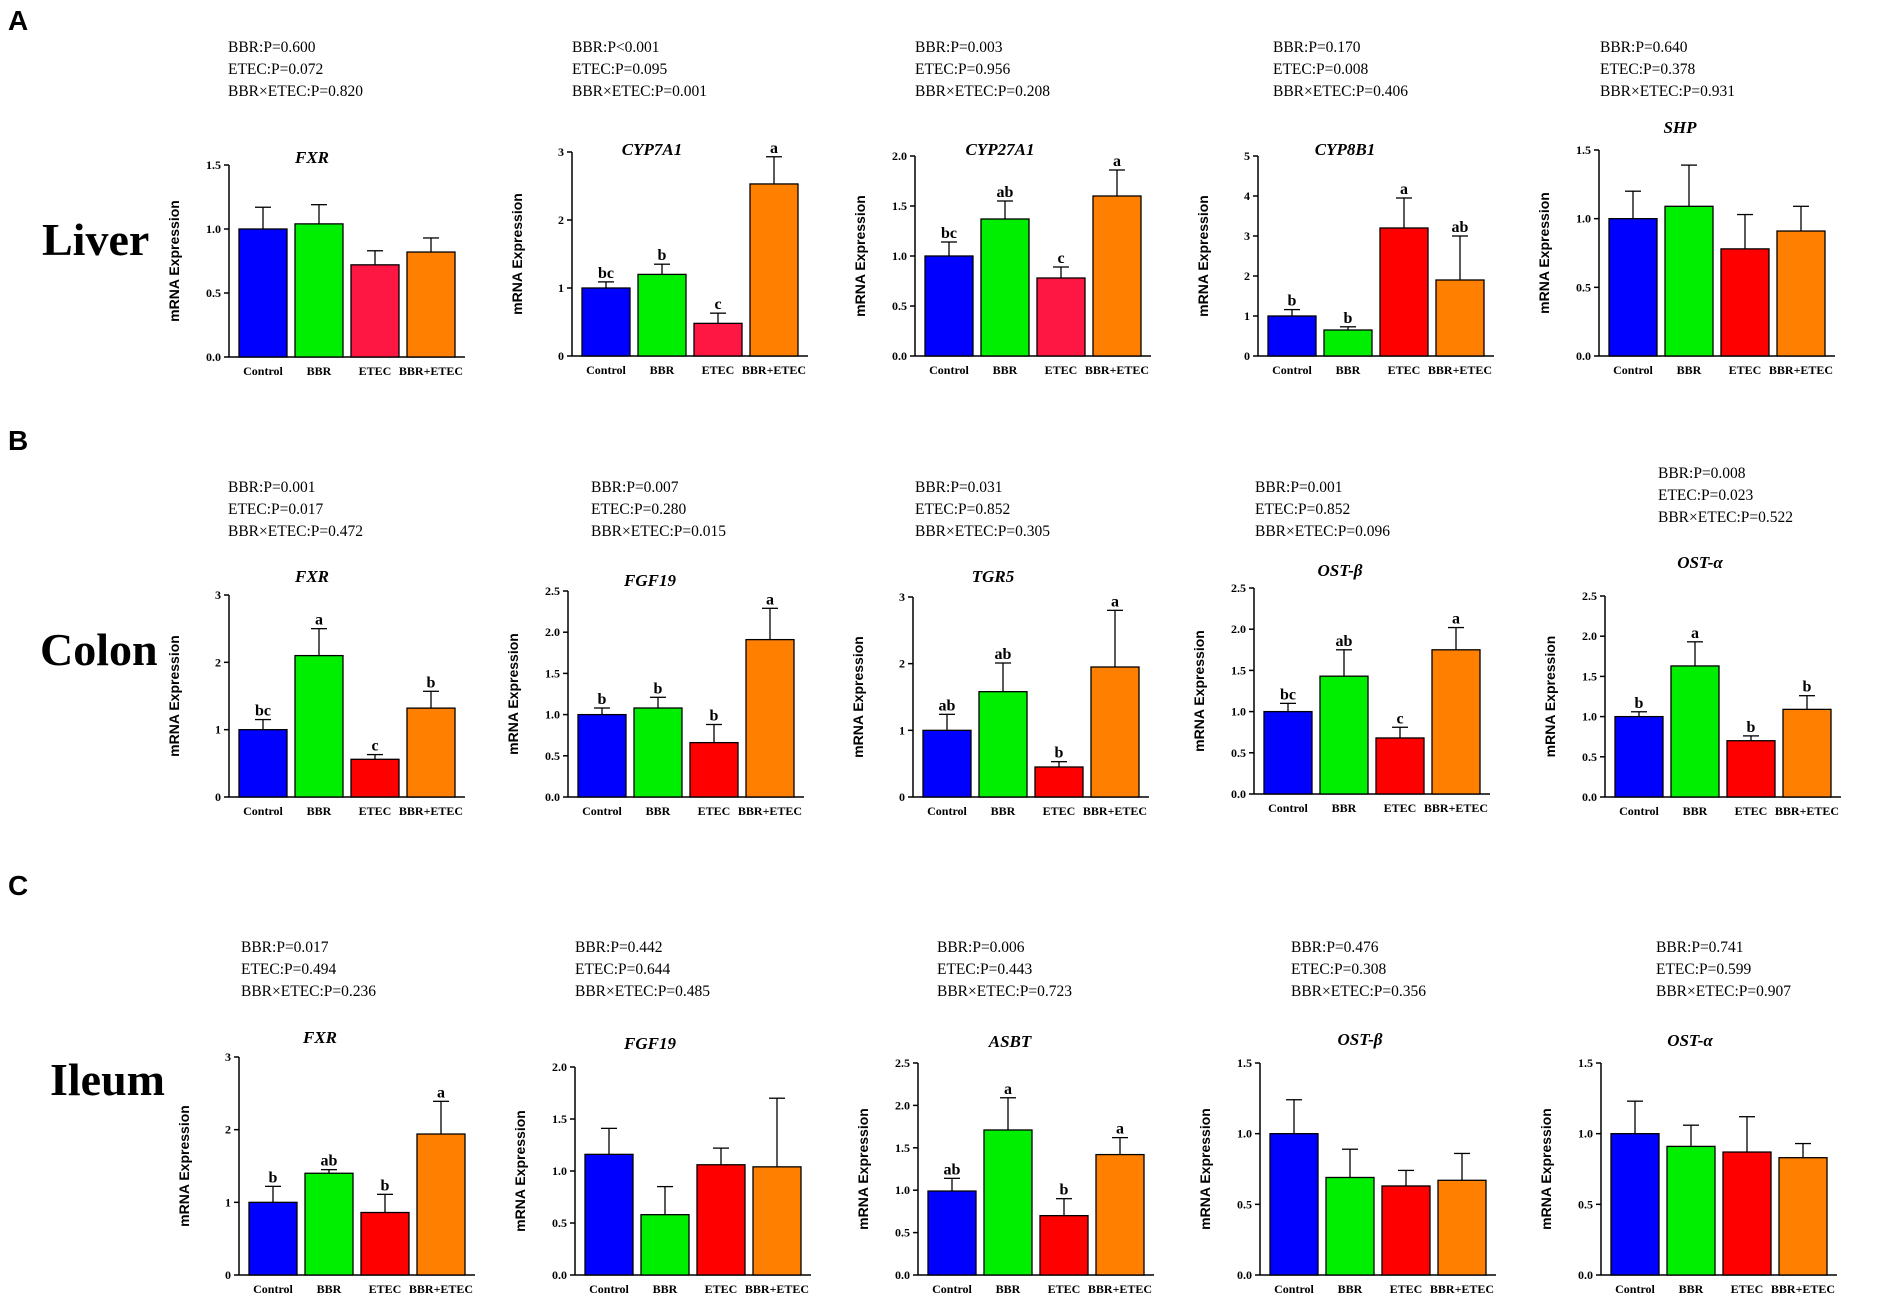 The image size is (1902, 1303). What do you see at coordinates (275, 69) in the screenshot?
I see `stat-line: ETEC:P=0.072` at bounding box center [275, 69].